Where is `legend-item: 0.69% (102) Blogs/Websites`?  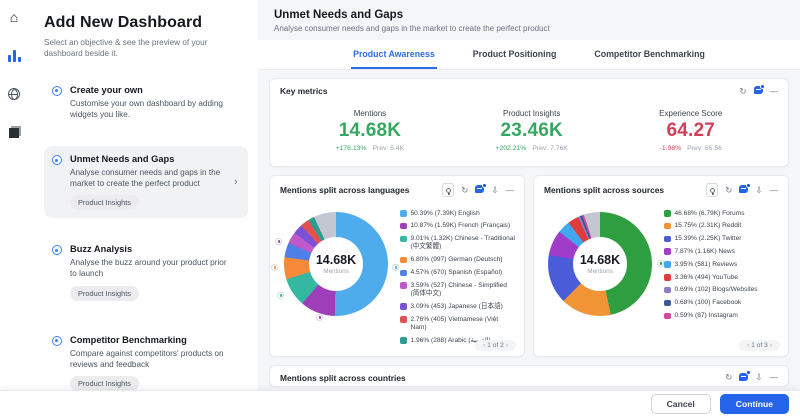 legend-item: 0.69% (102) Blogs/Websites is located at coordinates (722, 290).